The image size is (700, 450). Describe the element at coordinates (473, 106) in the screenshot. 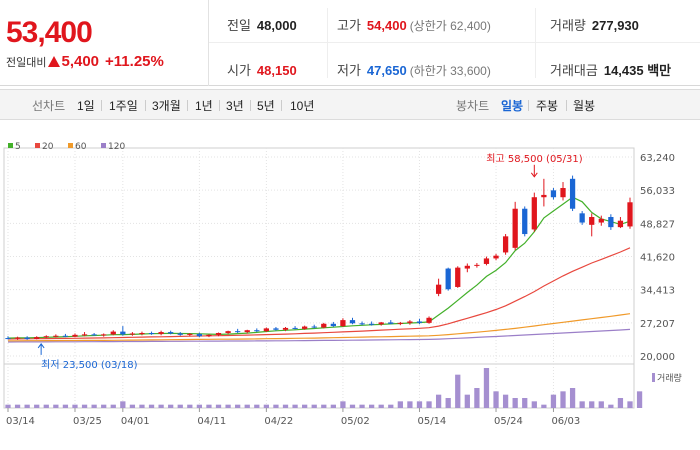

I see `candle-chart-label: 봉차트` at that location.